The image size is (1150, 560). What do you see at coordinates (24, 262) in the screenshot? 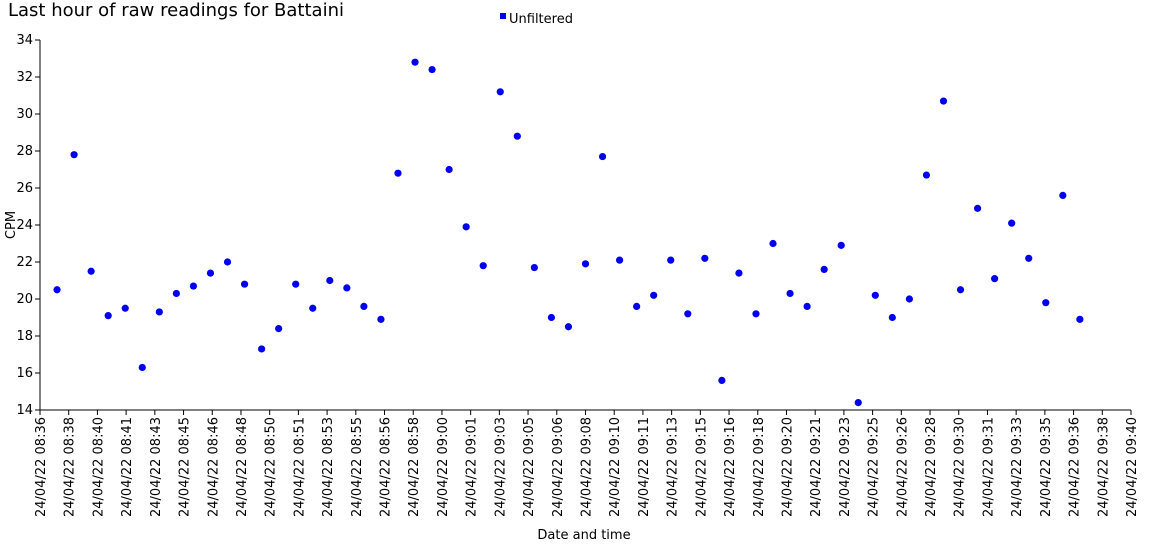
I see `y-tick-label: 22` at bounding box center [24, 262].